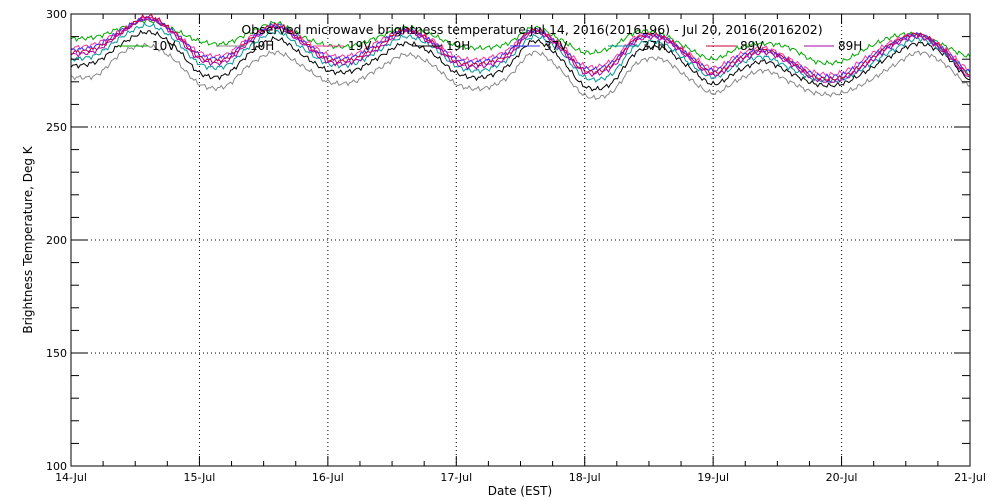  Describe the element at coordinates (850, 46) in the screenshot. I see `legend-label-89h: 89H` at that location.